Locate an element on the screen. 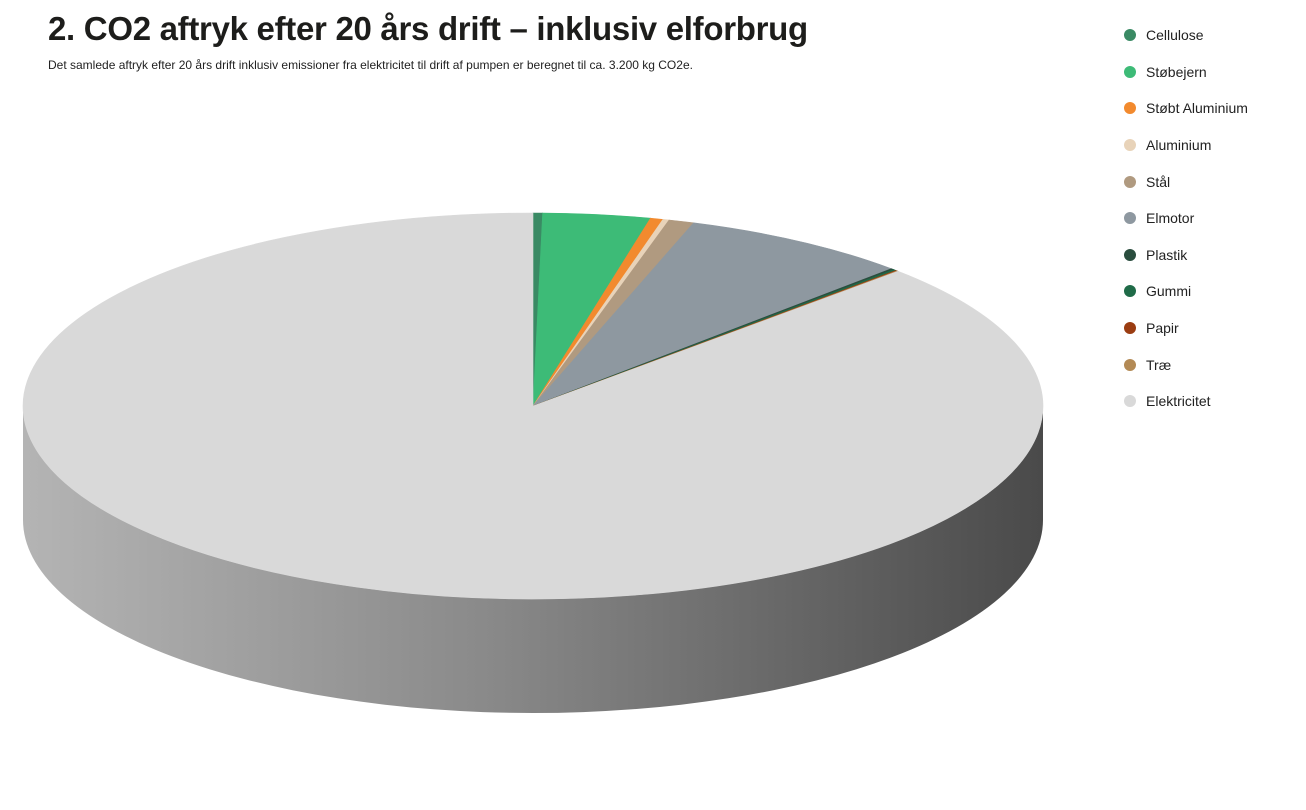  legend-label: Plastik is located at coordinates (1167, 254).